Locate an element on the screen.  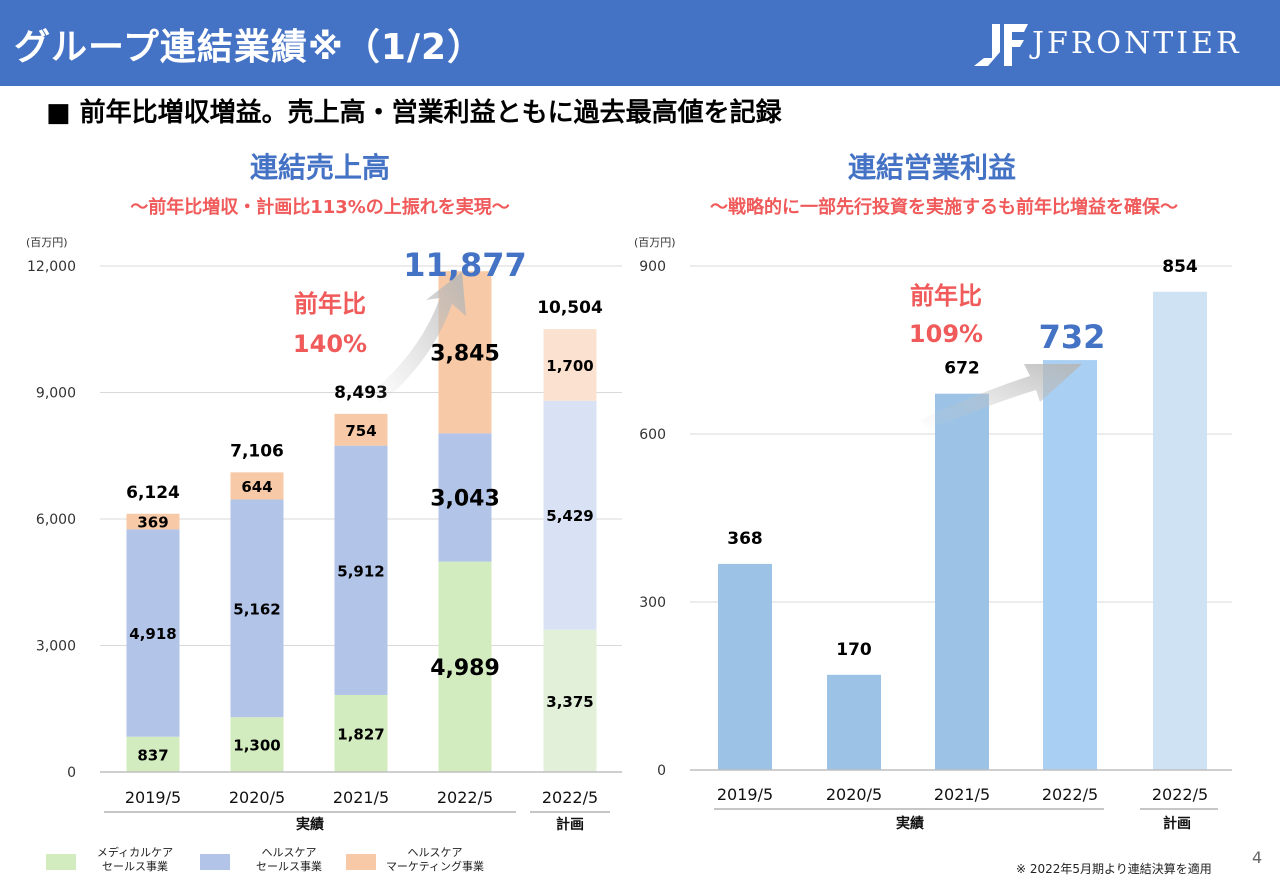
total-label: 8,493 is located at coordinates (361, 393).